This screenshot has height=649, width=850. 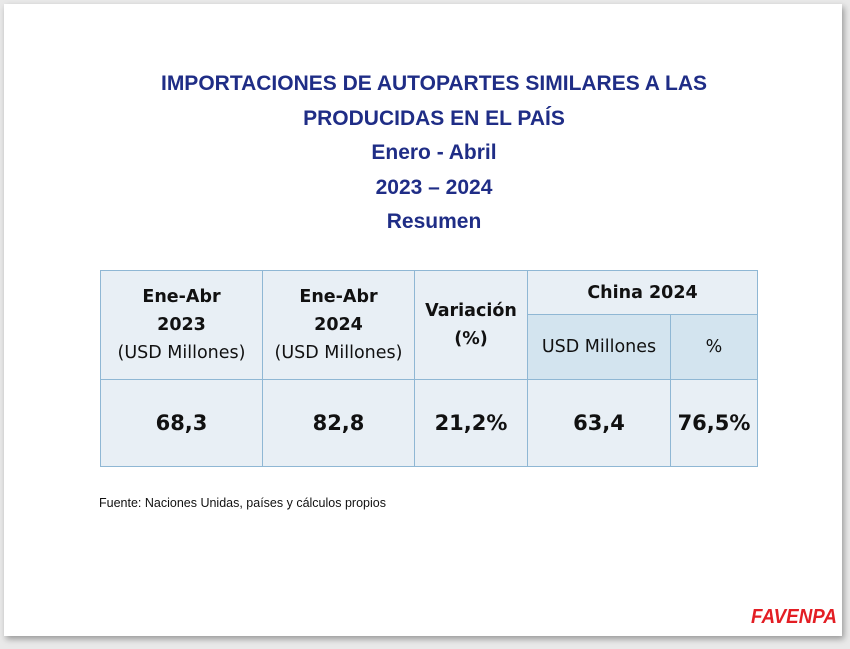 I want to click on header-variacion: Variación (%), so click(x=471, y=325).